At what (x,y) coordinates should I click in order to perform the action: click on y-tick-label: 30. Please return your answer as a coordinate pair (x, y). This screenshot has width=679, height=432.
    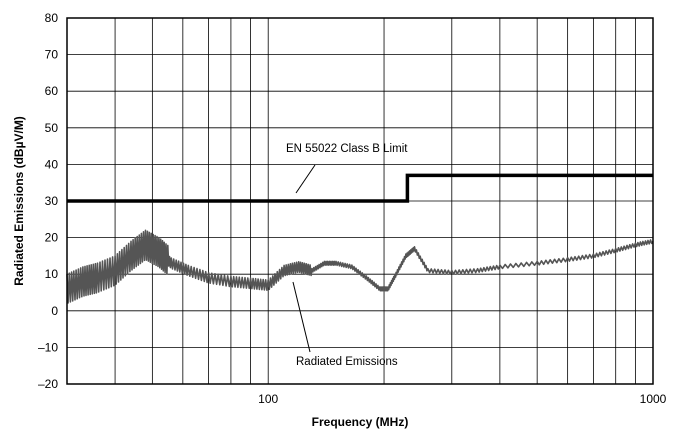
    Looking at the image, I should click on (52, 201).